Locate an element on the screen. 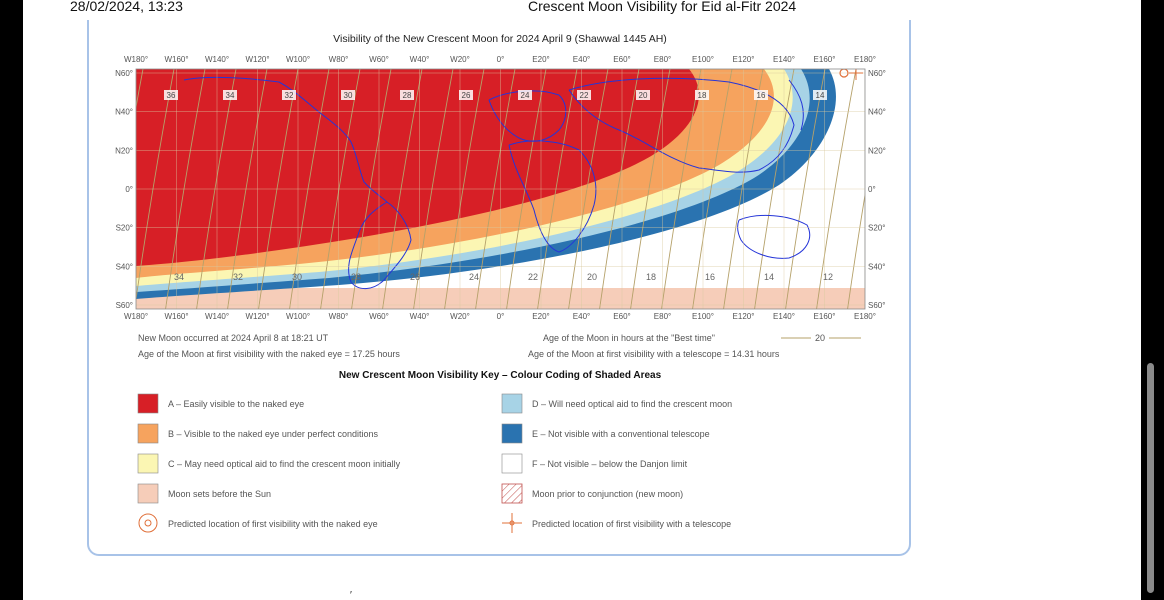 The width and height of the screenshot is (1164, 600). age-label-south: 12 is located at coordinates (828, 277).